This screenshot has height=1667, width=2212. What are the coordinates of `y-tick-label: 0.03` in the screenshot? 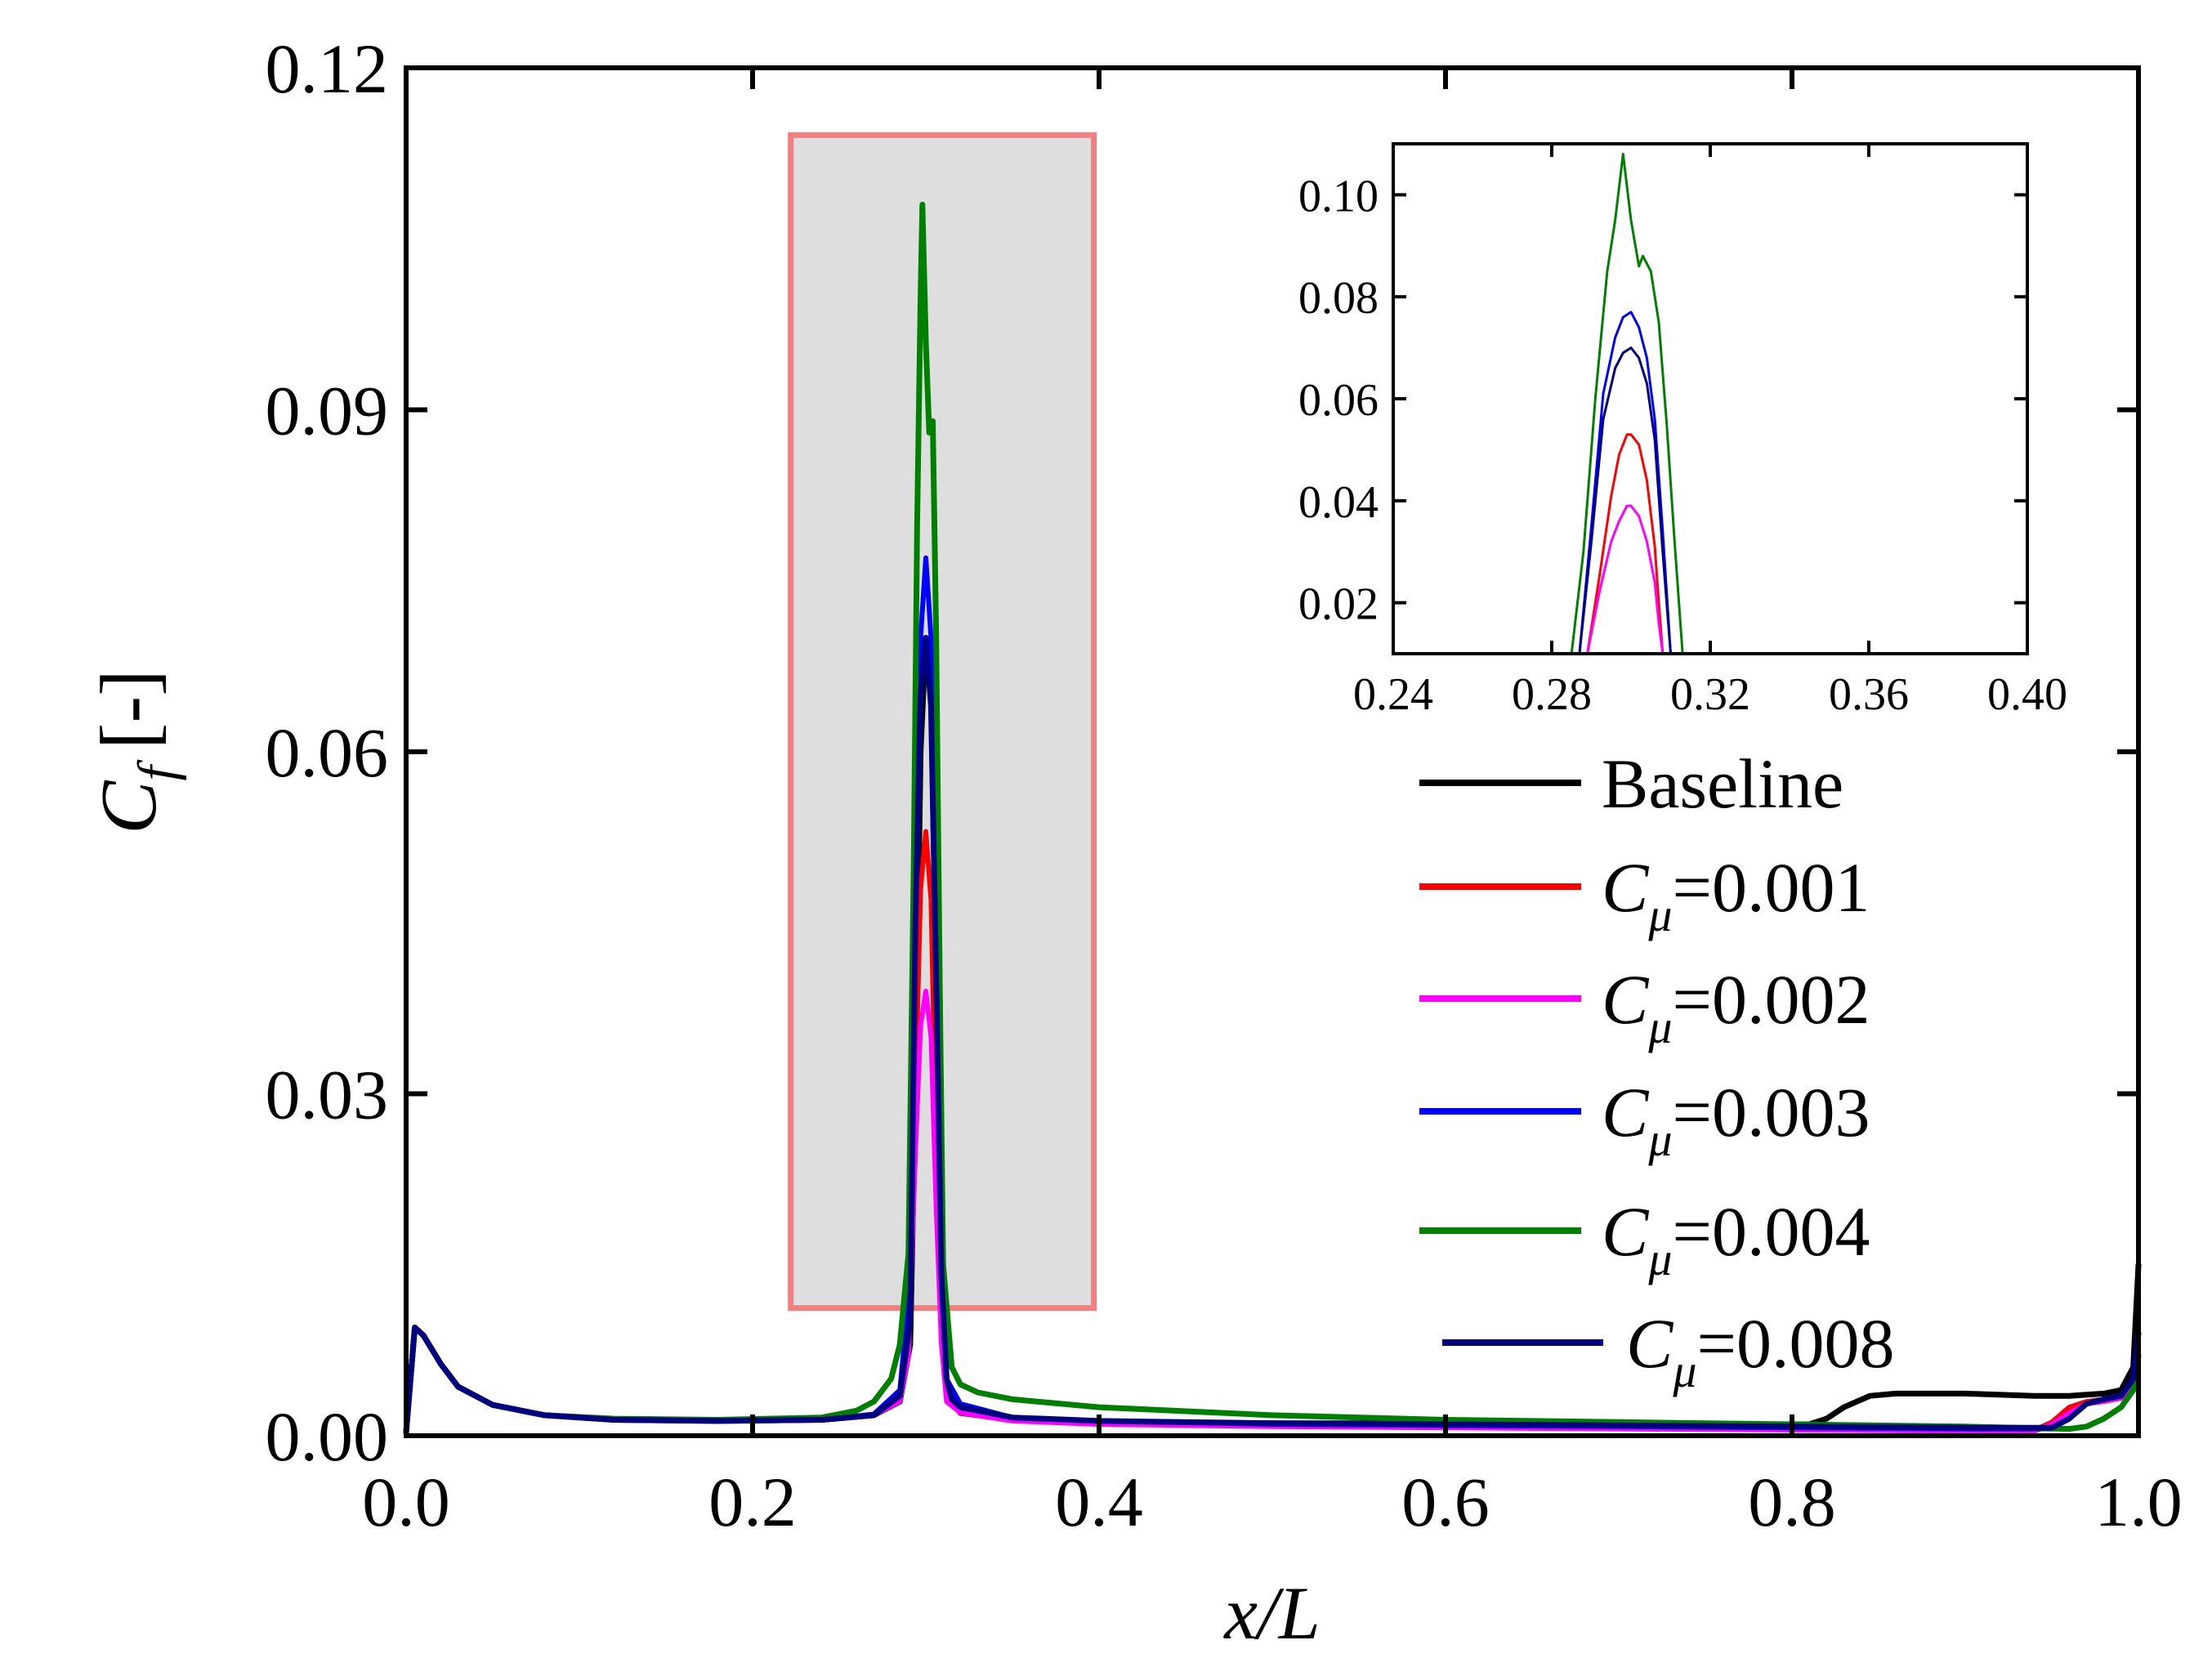 It's located at (327, 1095).